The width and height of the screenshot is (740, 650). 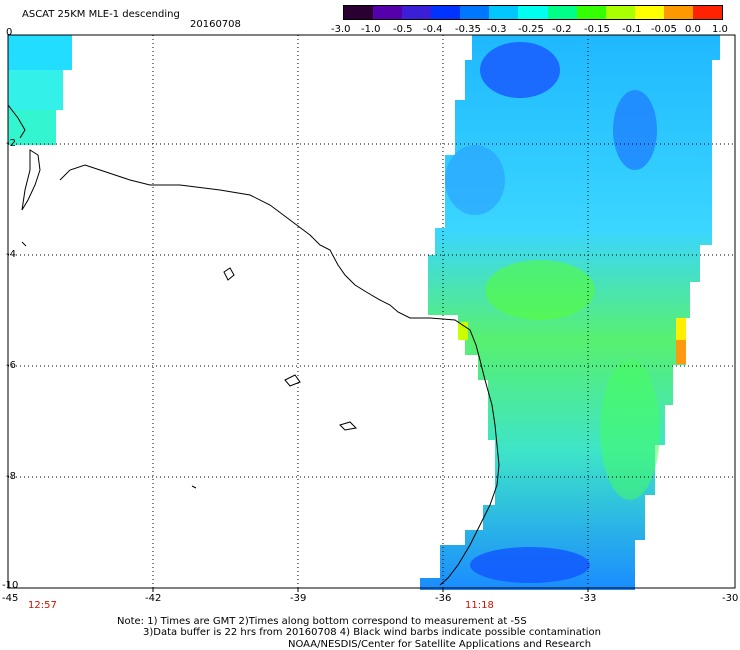 What do you see at coordinates (730, 598) in the screenshot?
I see `x-tick-label: -30` at bounding box center [730, 598].